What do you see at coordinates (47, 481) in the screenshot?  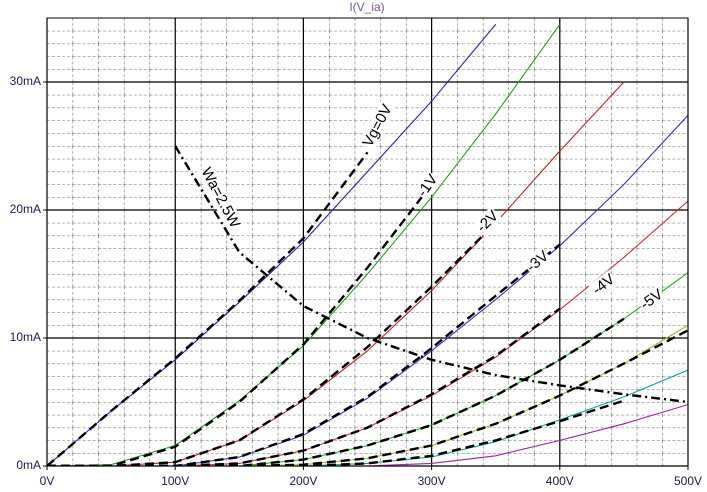 I see `x-tick-label: 0V` at bounding box center [47, 481].